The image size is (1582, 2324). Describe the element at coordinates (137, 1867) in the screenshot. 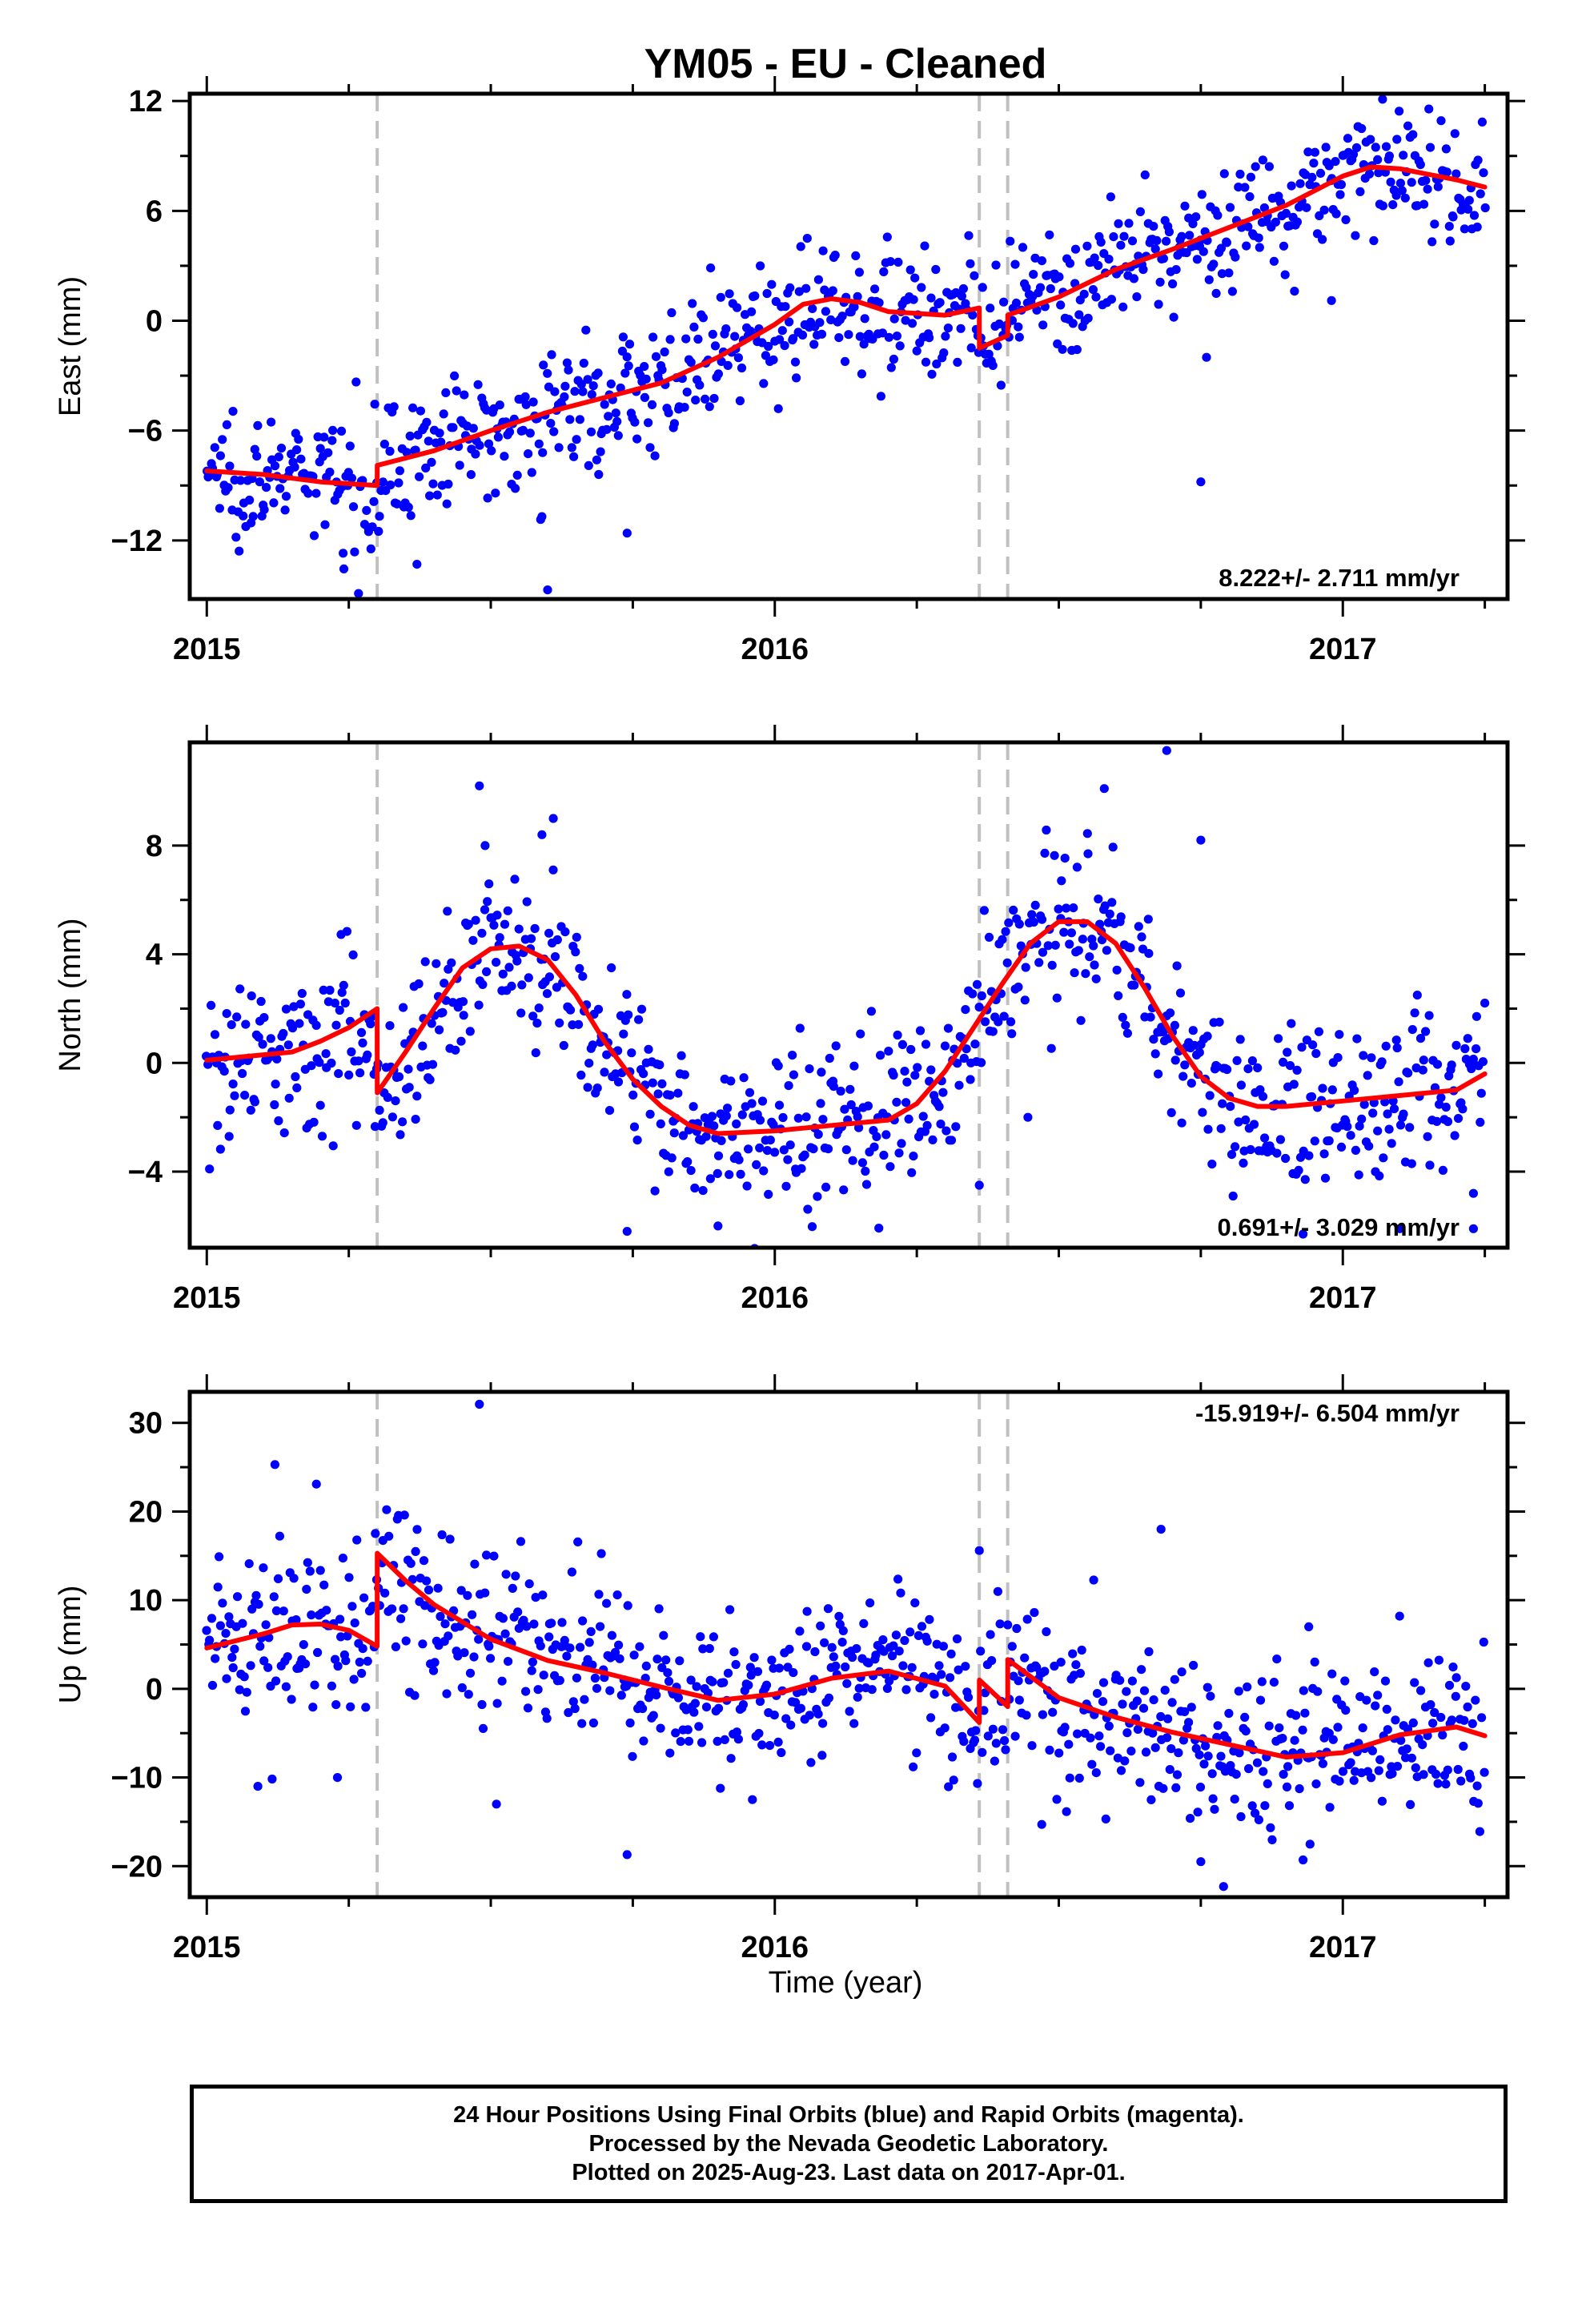

I see `y-tick-label: −20` at that location.